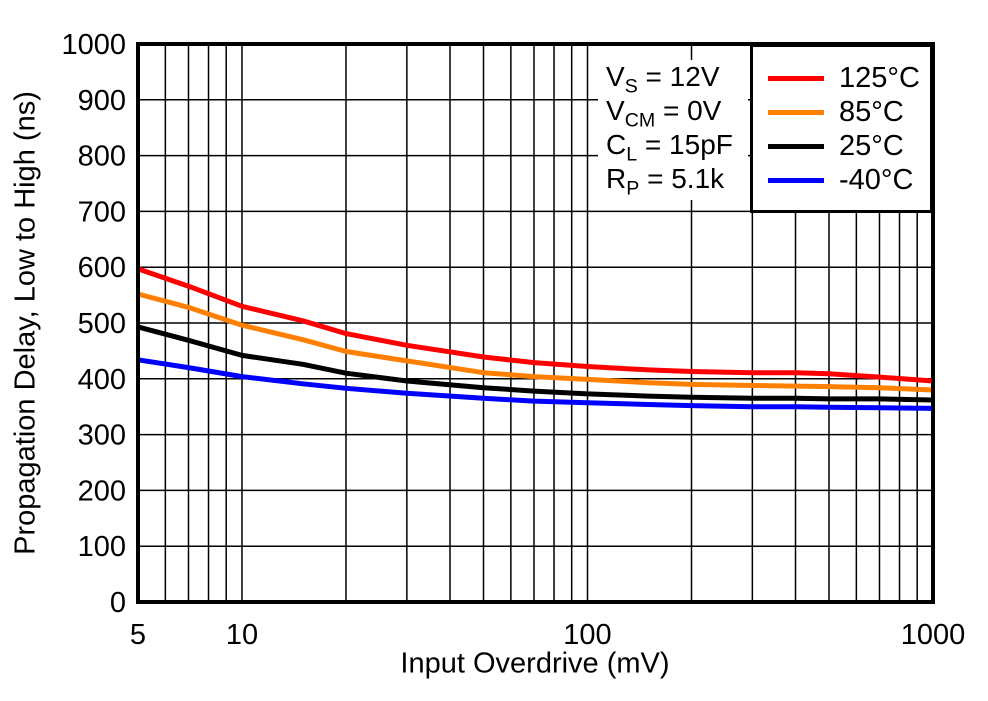 This screenshot has height=701, width=988. I want to click on test-conditions: VS = 12V VCM = 0V CL = 15pF RP = 5.1k, so click(673, 130).